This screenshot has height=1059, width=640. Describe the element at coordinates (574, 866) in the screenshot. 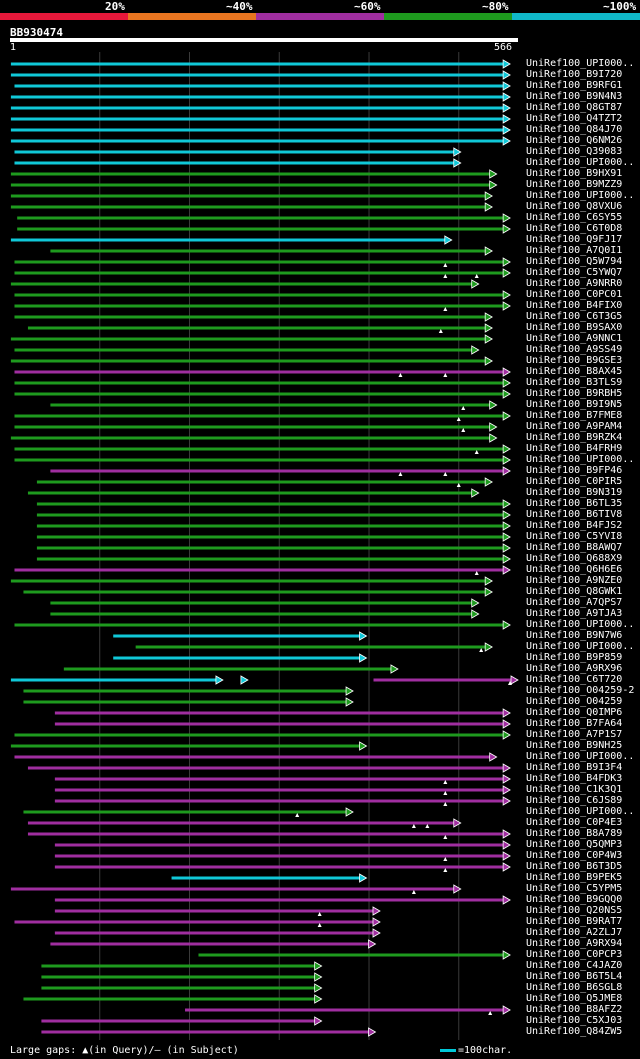

I see `hit-label: UniRef100_B6T3D5` at that location.